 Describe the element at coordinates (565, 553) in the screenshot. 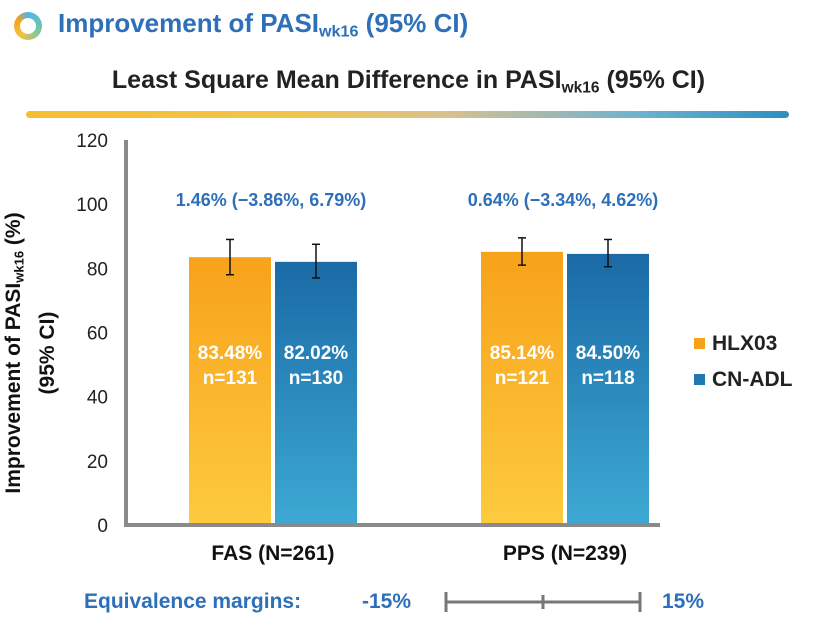

I see `x-category-label: PPS (N=239)` at that location.